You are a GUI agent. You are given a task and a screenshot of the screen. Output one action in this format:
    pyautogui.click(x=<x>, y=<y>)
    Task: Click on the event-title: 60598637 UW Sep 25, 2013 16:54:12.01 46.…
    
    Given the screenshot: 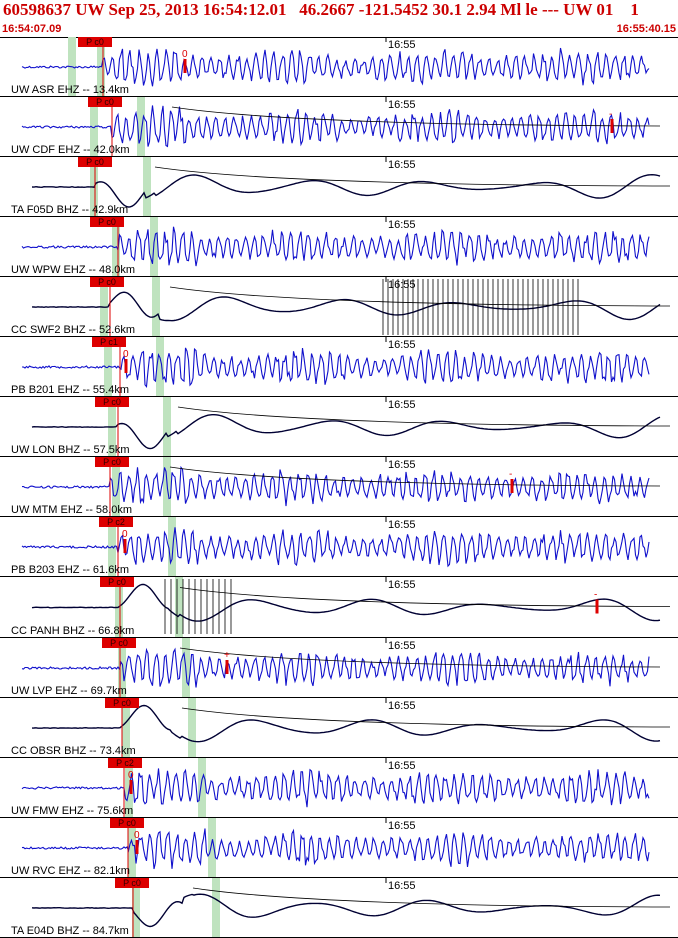 What is the action you would take?
    pyautogui.click(x=321, y=9)
    